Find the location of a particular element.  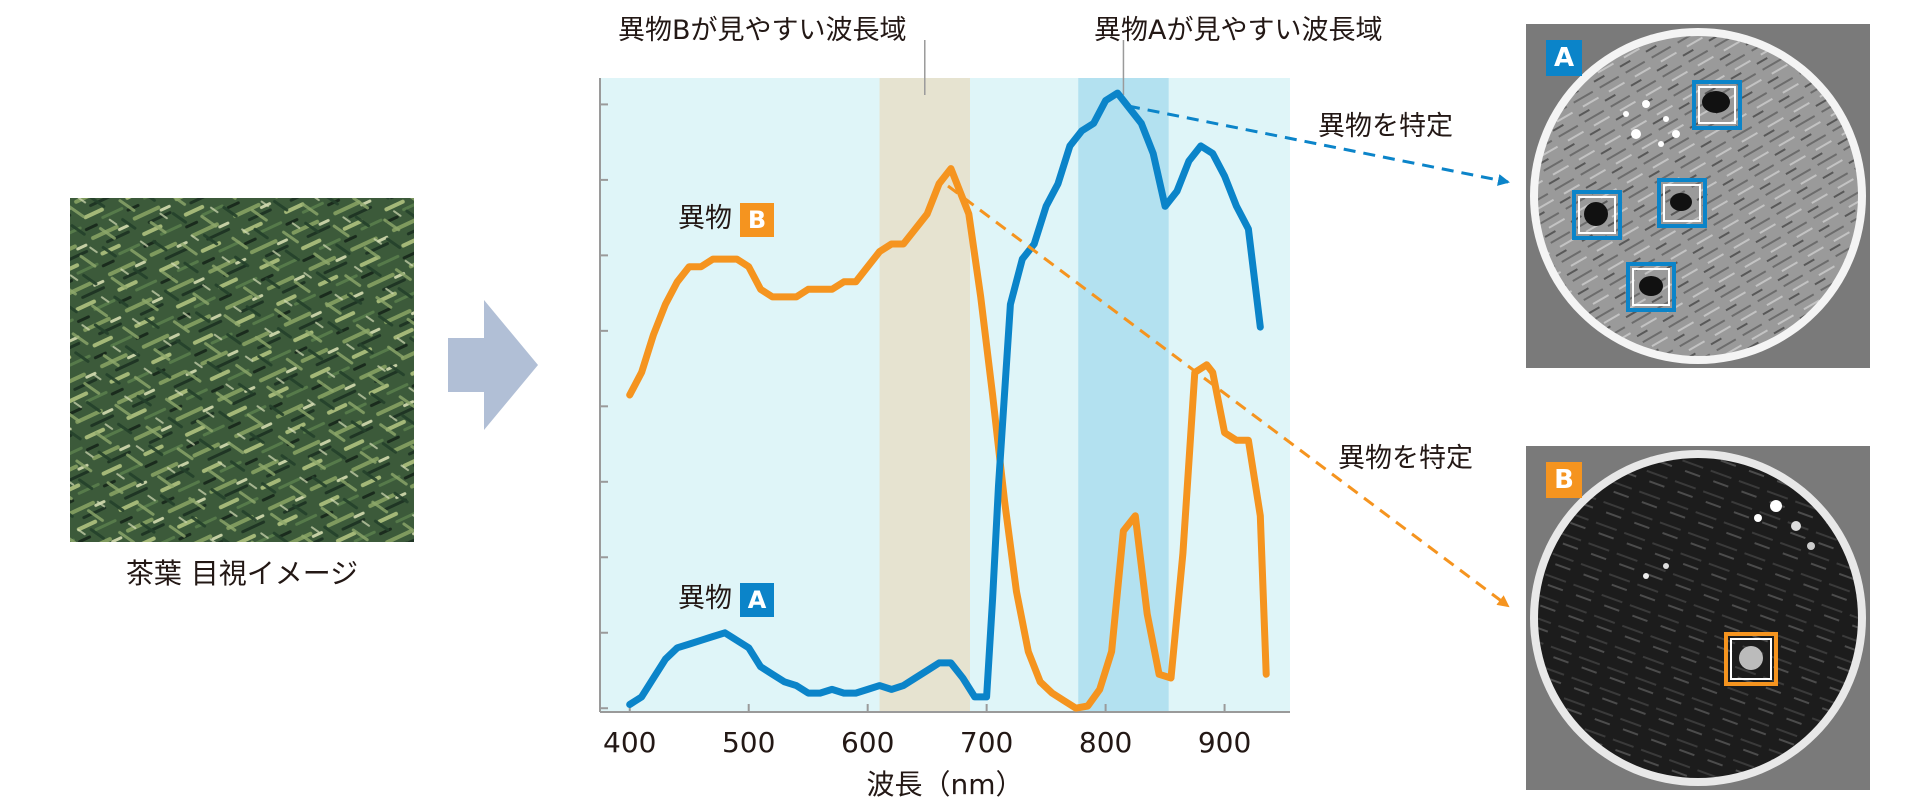

series-a-label: 異物 A is located at coordinates (726, 596).